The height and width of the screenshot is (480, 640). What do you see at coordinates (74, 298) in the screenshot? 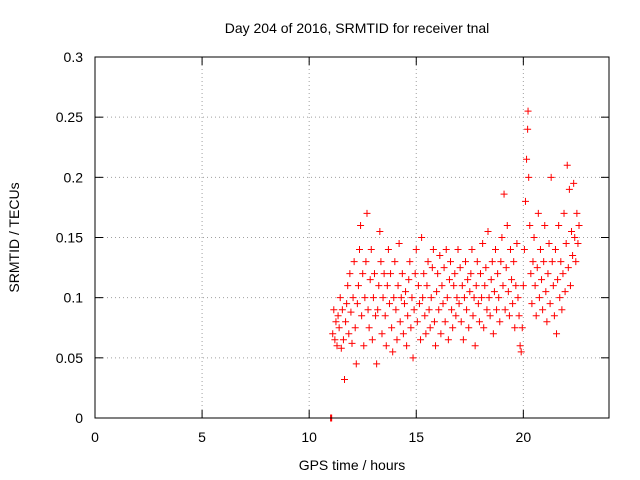
I see `y-tick-label: 0.1` at bounding box center [74, 298].